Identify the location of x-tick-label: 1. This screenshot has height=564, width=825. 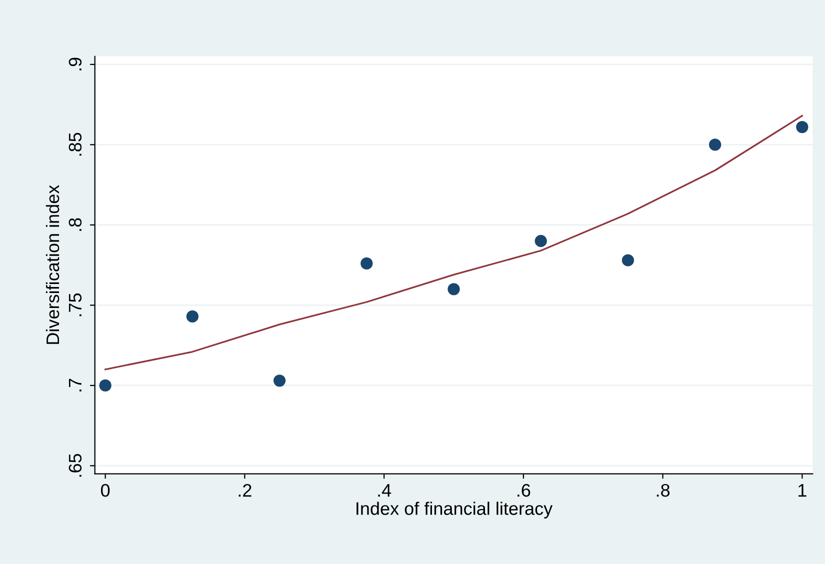
(802, 490).